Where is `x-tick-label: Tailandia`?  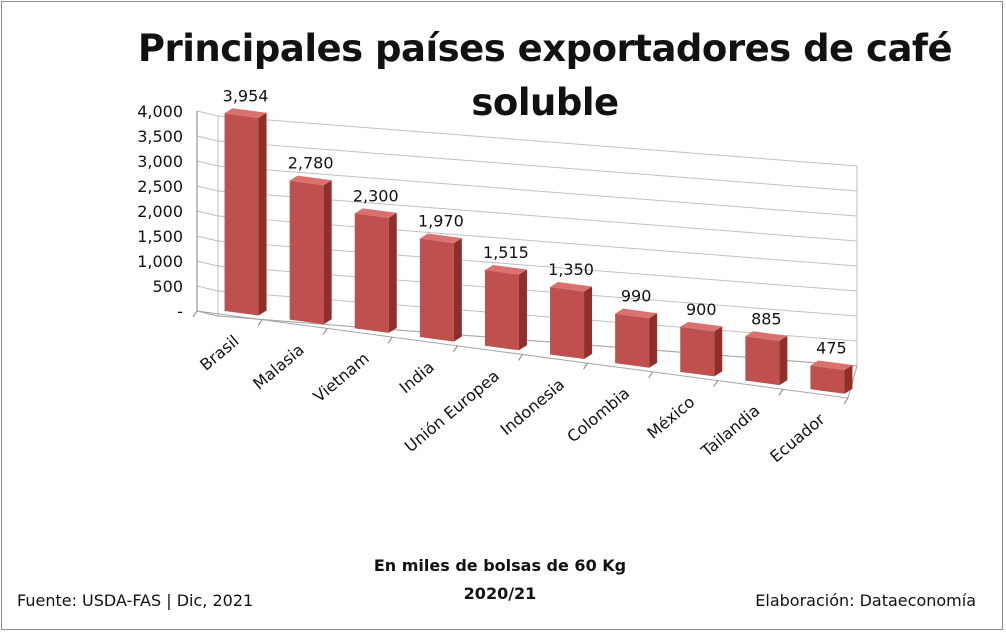
x-tick-label: Tailandia is located at coordinates (730, 431).